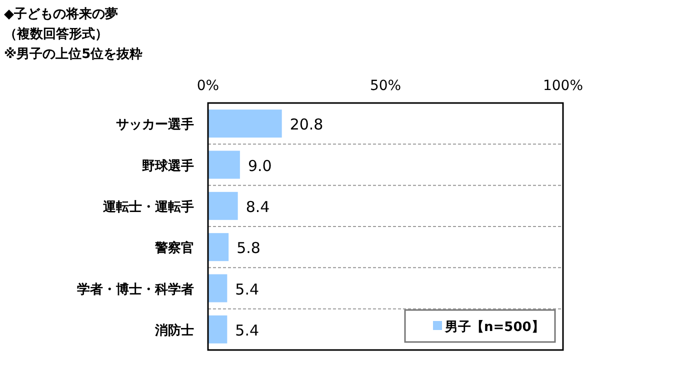  Describe the element at coordinates (248, 248) in the screenshot. I see `data-label: 5.8` at that location.